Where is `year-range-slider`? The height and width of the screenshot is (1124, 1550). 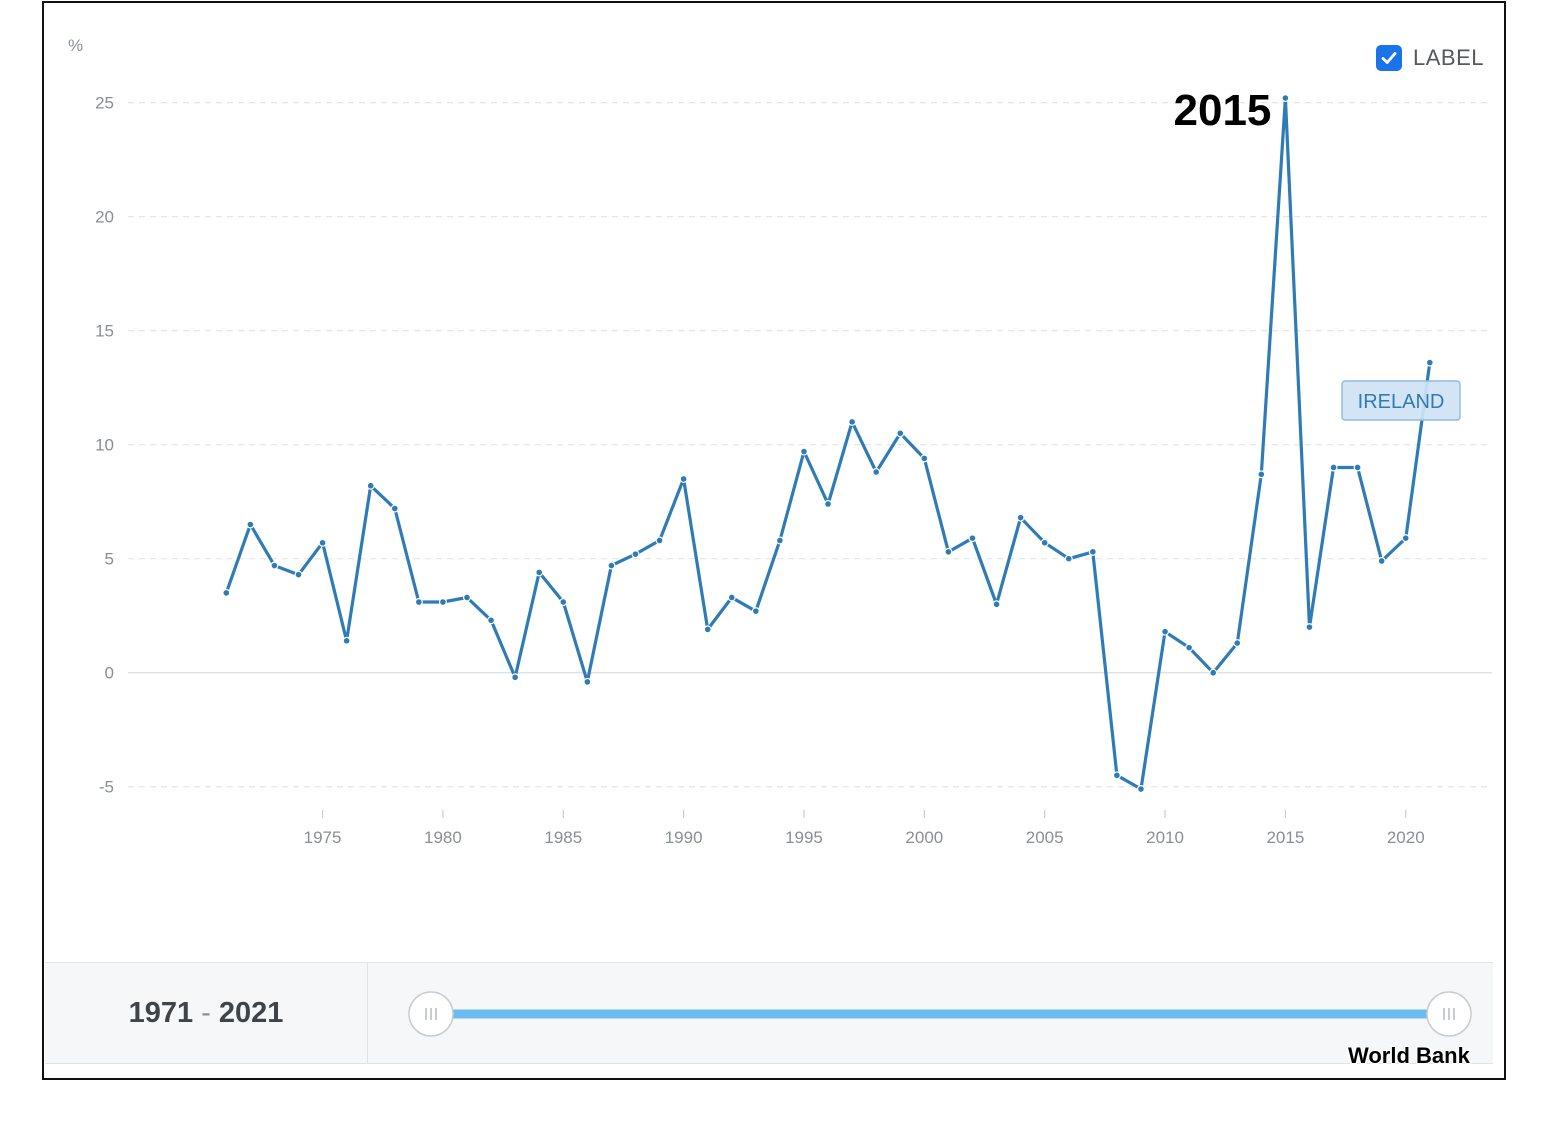 year-range-slider is located at coordinates (769, 1013).